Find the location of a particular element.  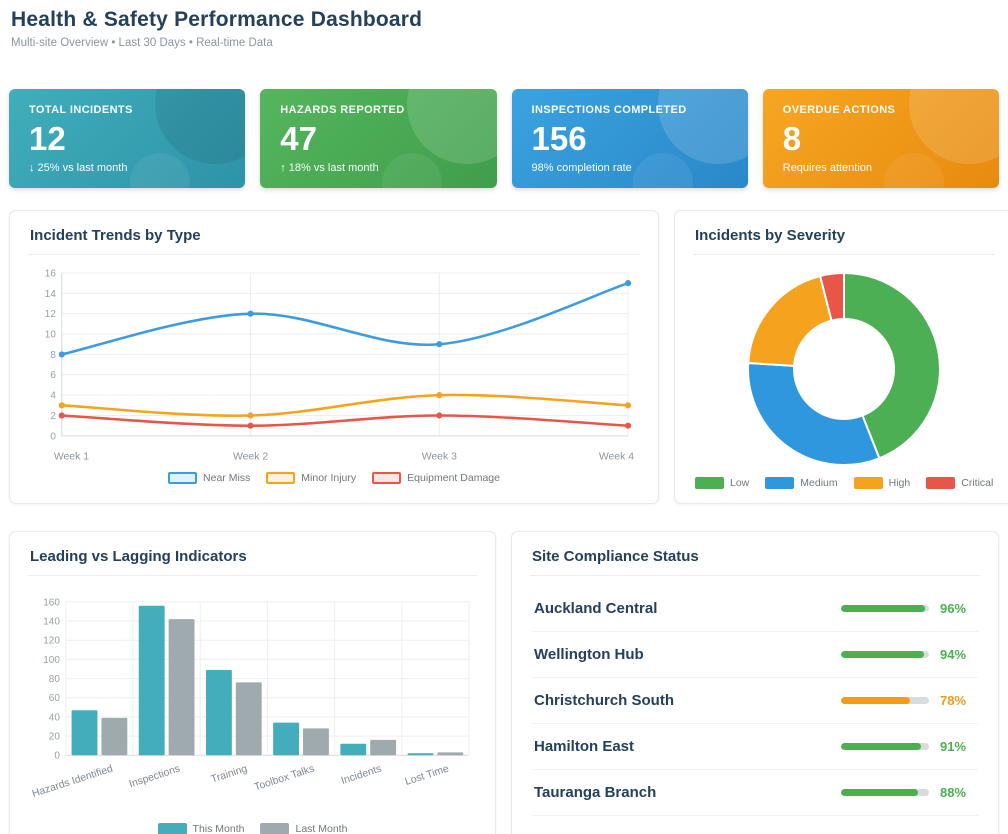

svg-text: 140 is located at coordinates (51, 622).